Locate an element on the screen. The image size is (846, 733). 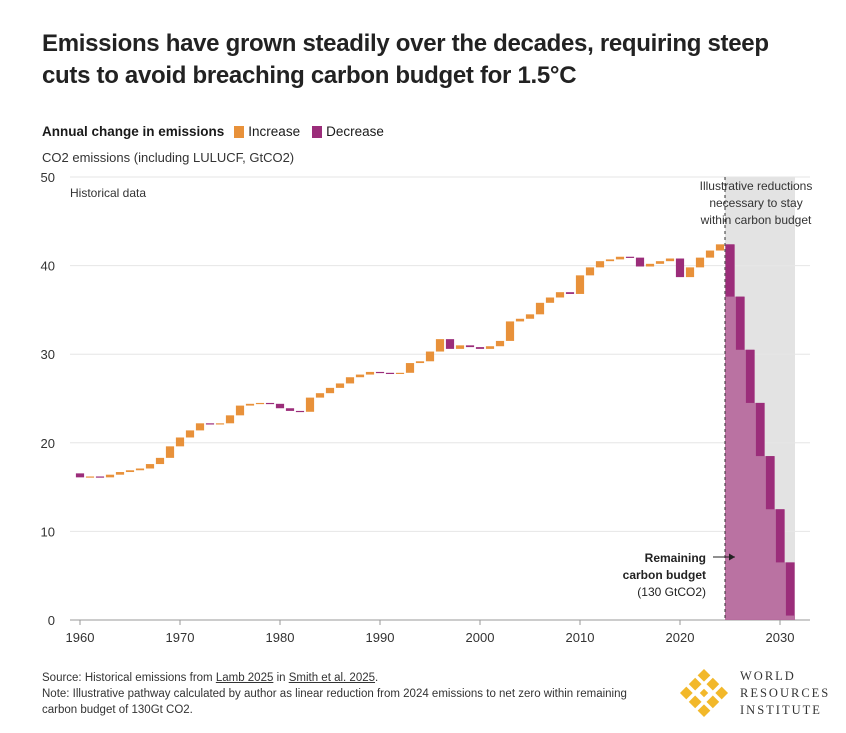
x-tick-label: 1960 is located at coordinates (80, 637).